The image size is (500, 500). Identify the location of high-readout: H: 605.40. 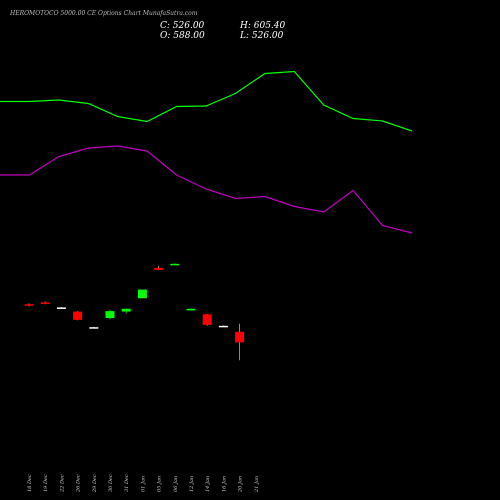
(262, 26).